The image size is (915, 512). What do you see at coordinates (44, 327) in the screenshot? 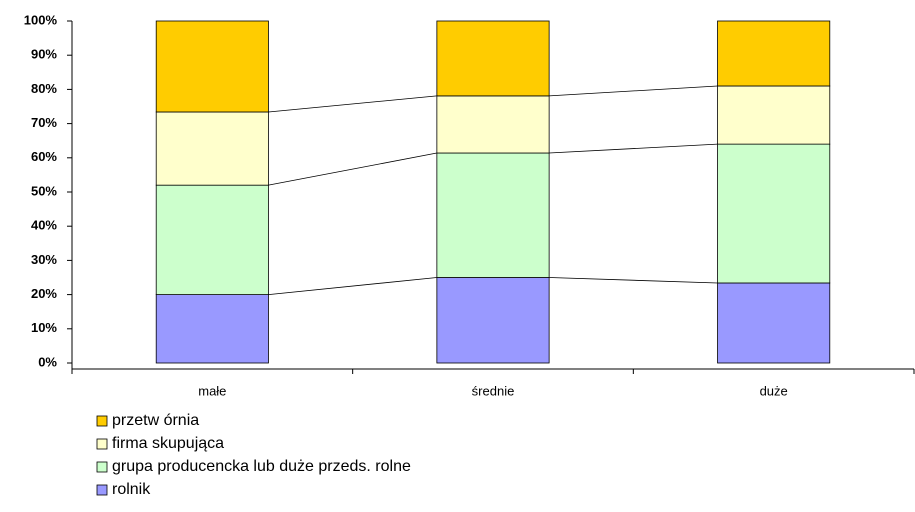
I see `y-tick-label: 10%` at bounding box center [44, 327].